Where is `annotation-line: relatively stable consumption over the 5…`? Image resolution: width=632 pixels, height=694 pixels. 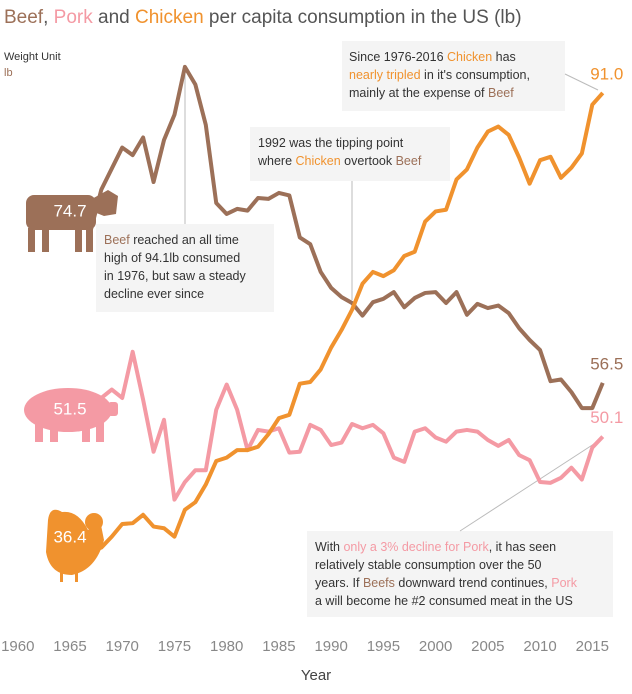
annotation-line: relatively stable consumption over the 5… is located at coordinates (428, 565).